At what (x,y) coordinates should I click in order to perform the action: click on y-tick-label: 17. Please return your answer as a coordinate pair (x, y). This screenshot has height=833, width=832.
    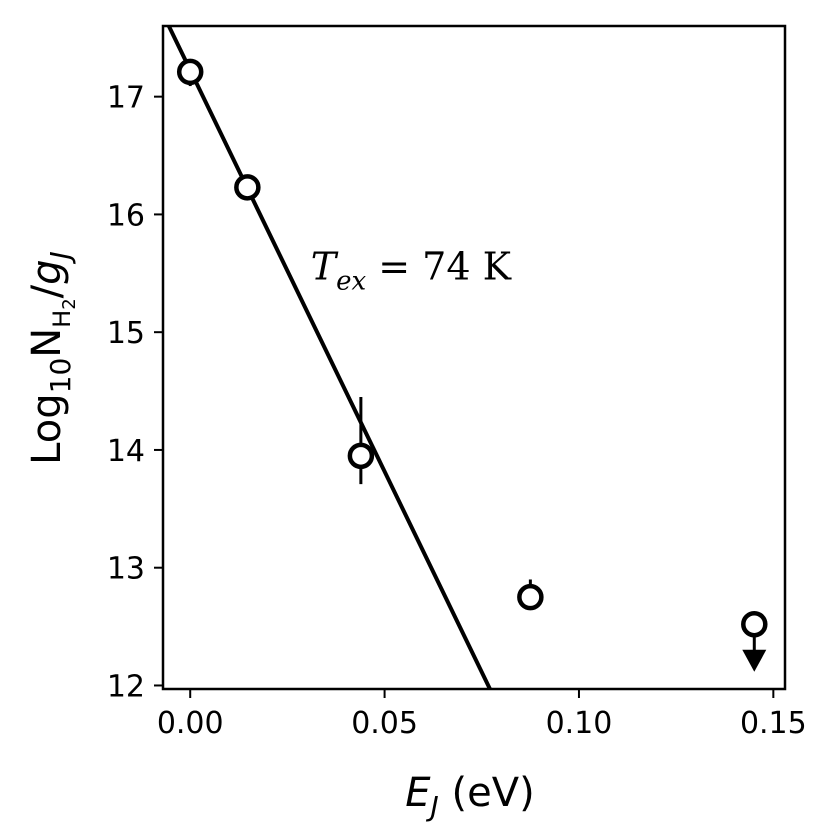
    Looking at the image, I should click on (126, 98).